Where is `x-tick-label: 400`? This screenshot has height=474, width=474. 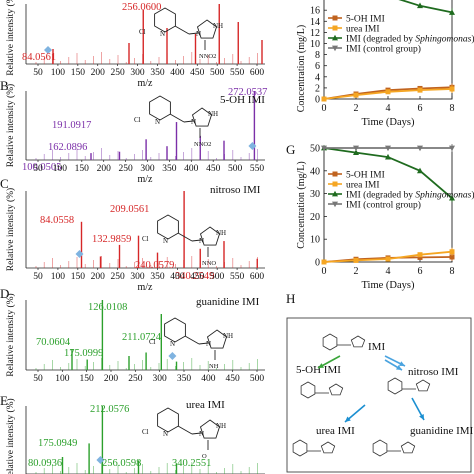 x-tick-label: 400 is located at coordinates (177, 277).